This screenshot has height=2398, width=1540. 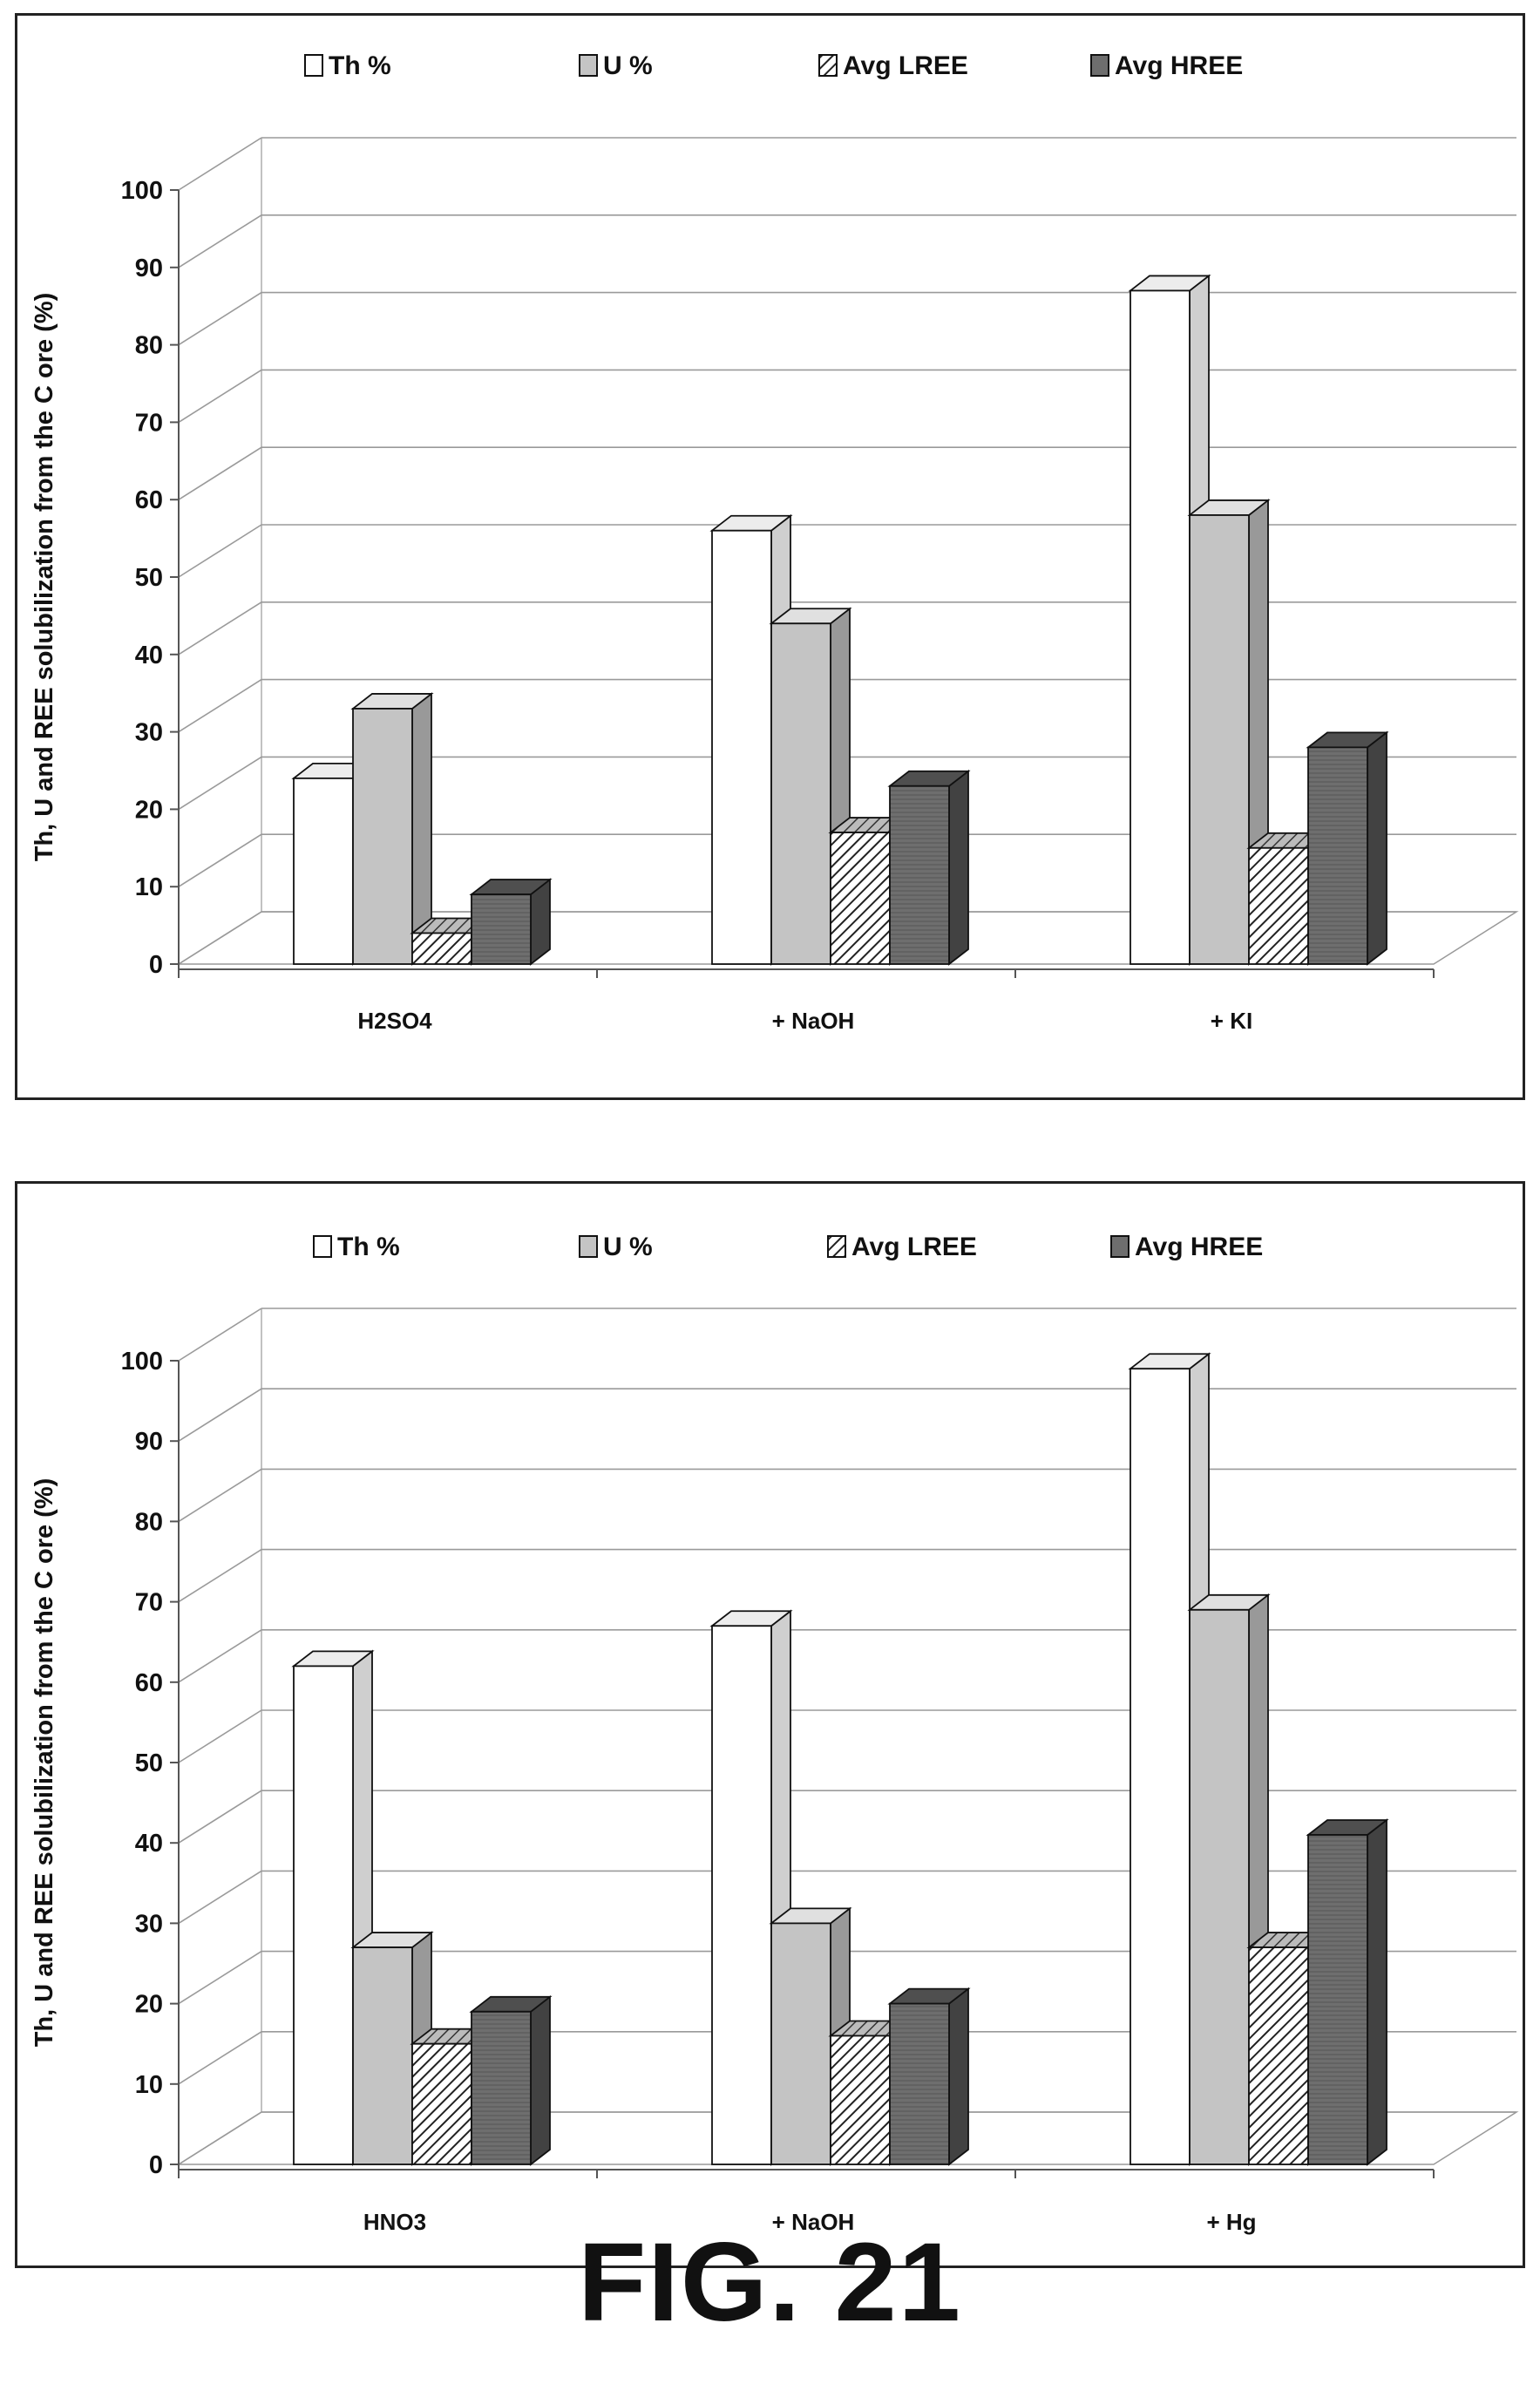 What do you see at coordinates (770, 2282) in the screenshot?
I see `figure-label: FIG. 21` at bounding box center [770, 2282].